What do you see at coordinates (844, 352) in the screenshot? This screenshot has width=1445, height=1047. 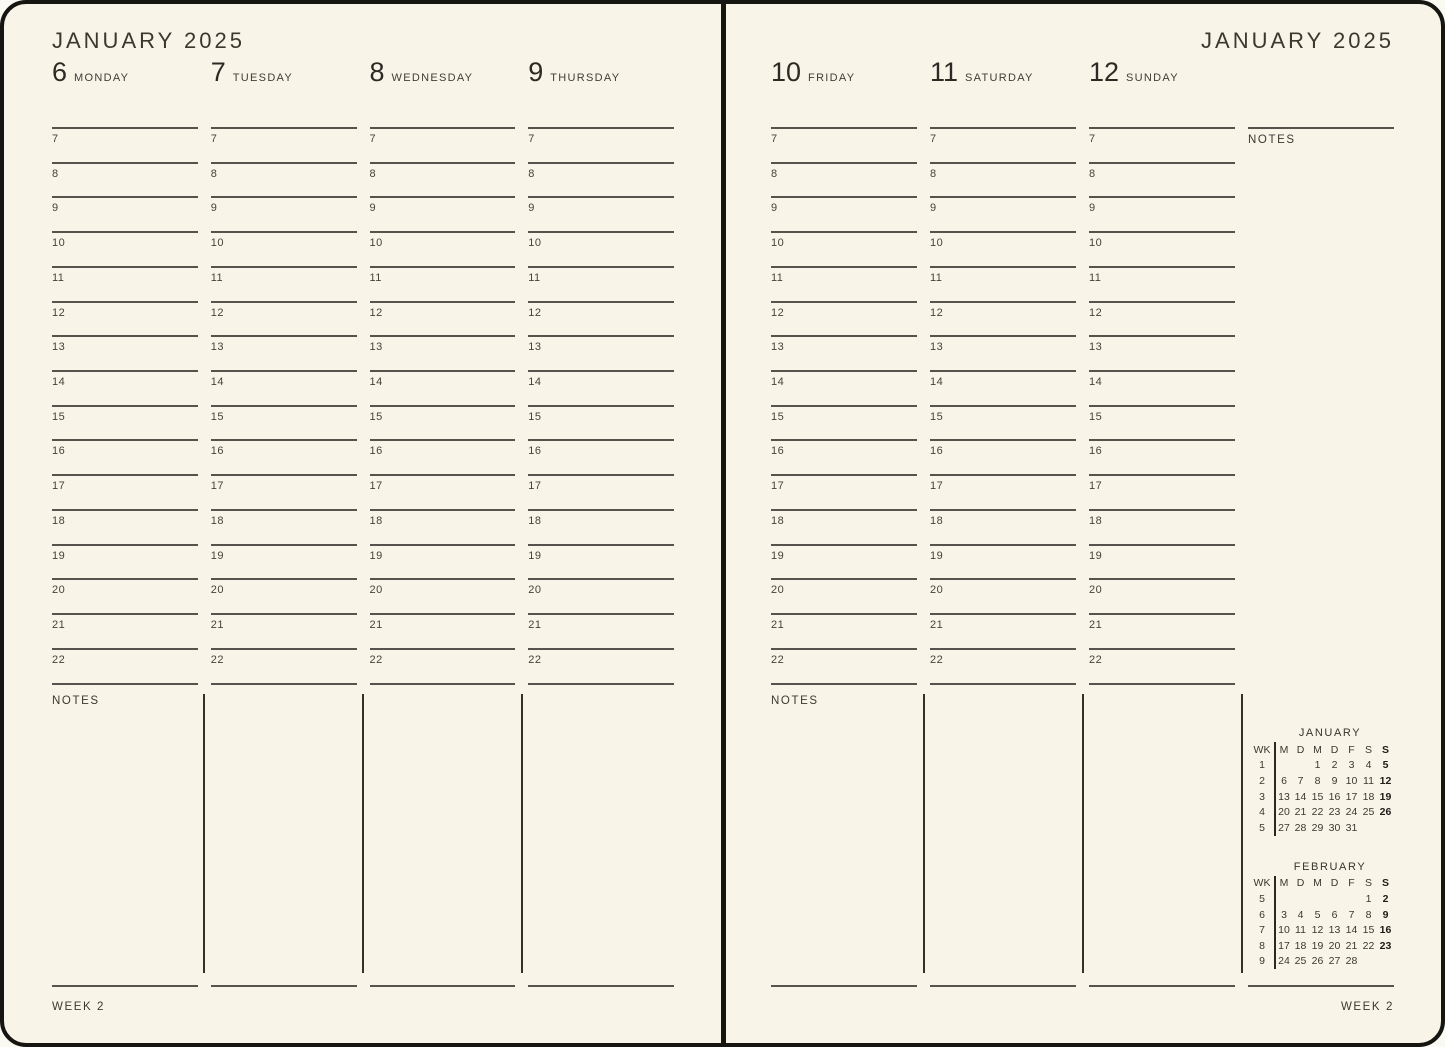 I see `hour-slot: 13` at bounding box center [844, 352].